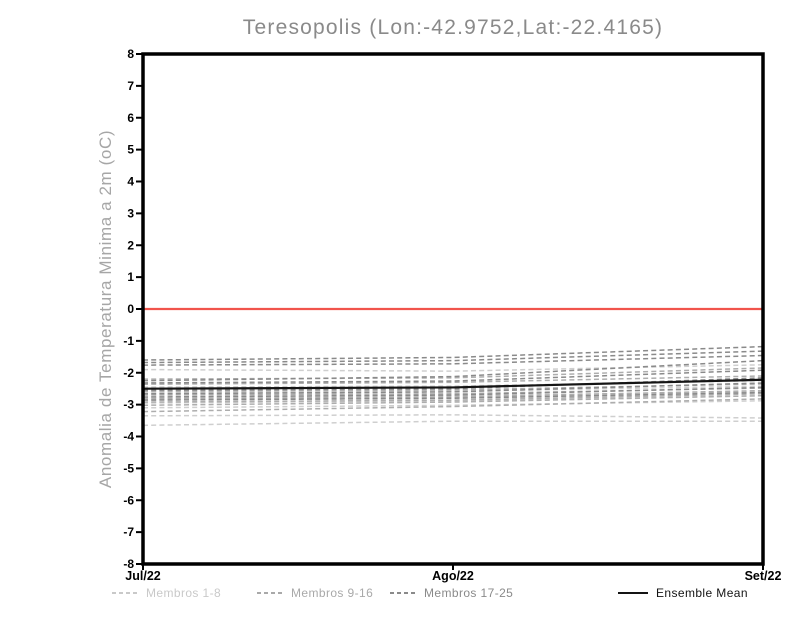  Describe the element at coordinates (130, 150) in the screenshot. I see `y-tick-label: 5` at that location.